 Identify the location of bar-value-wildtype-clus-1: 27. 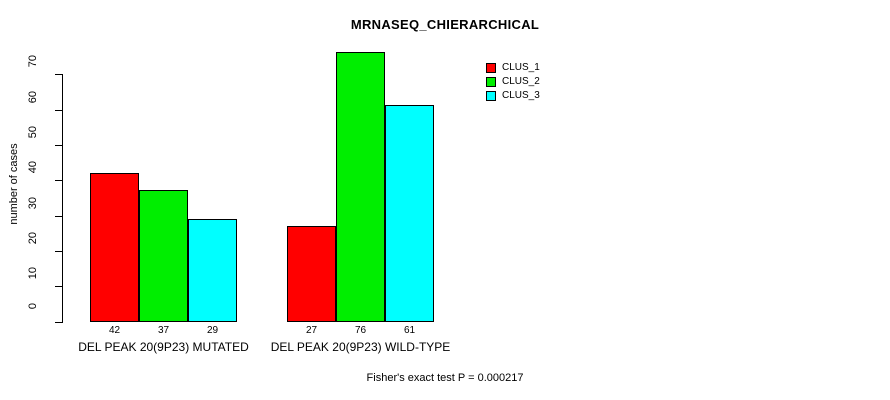
(311, 330).